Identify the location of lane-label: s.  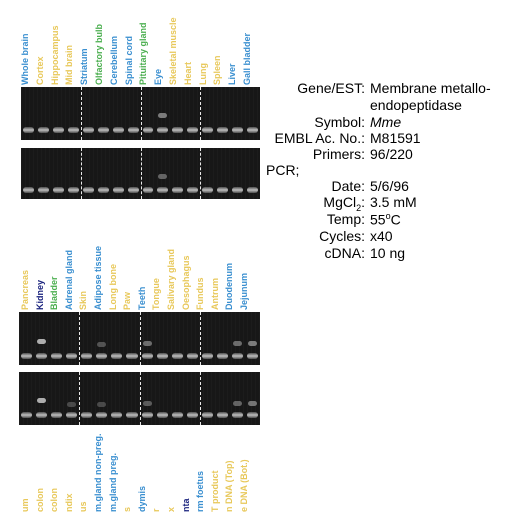
(128, 481).